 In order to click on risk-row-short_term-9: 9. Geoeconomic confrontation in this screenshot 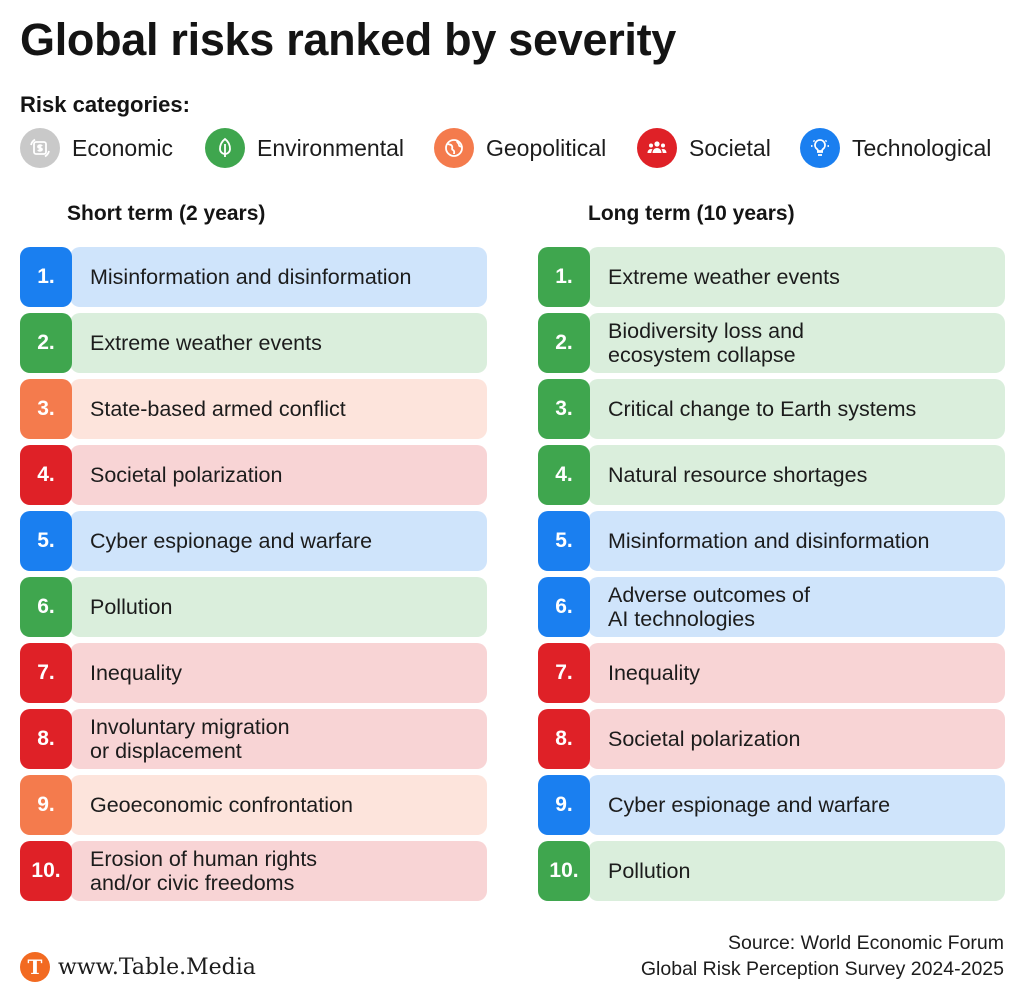, I will do `click(253, 805)`.